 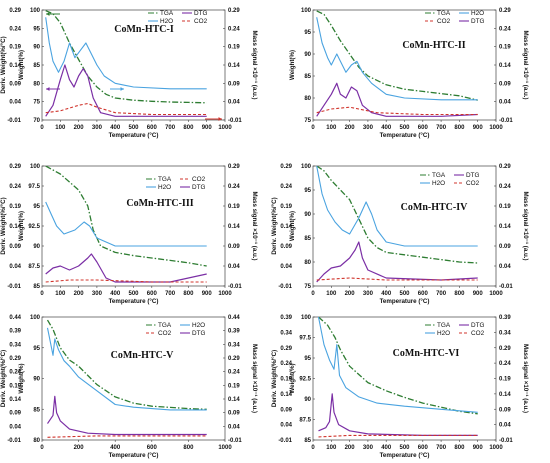 What do you see at coordinates (220, 119) in the screenshot?
I see `co2-arrow-head` at bounding box center [220, 119].